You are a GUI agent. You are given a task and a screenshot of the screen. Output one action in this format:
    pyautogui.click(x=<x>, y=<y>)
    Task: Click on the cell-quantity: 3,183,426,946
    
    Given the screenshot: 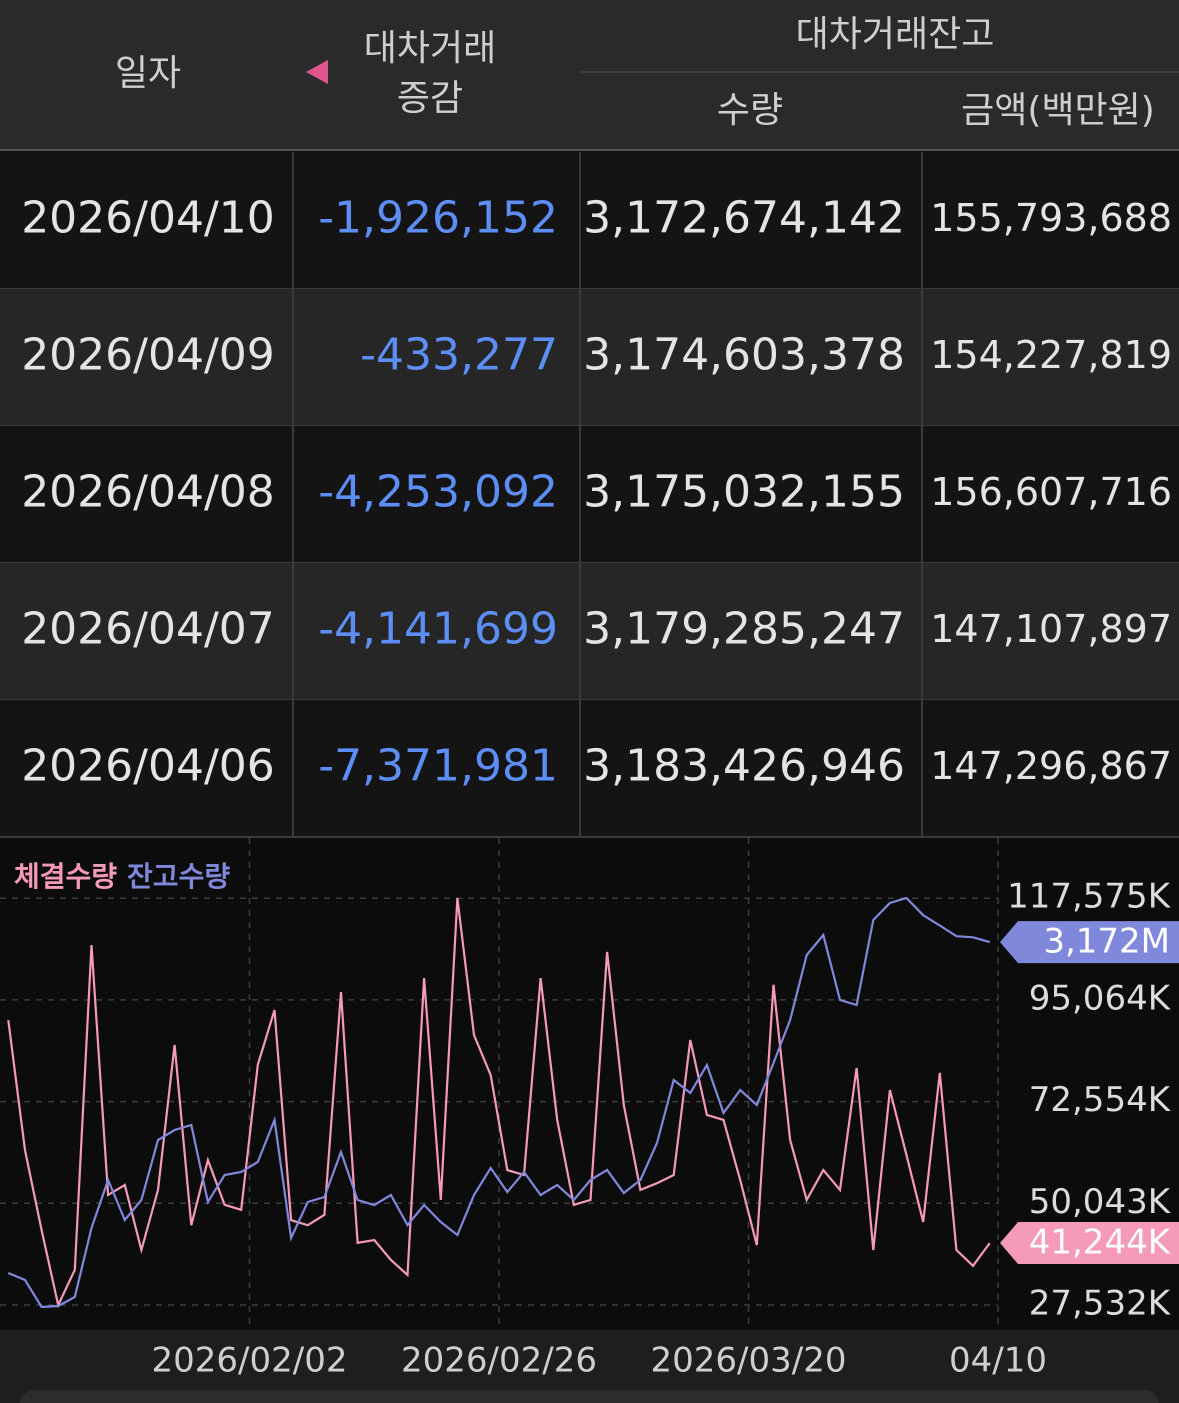 What is the action you would take?
    pyautogui.click(x=744, y=766)
    